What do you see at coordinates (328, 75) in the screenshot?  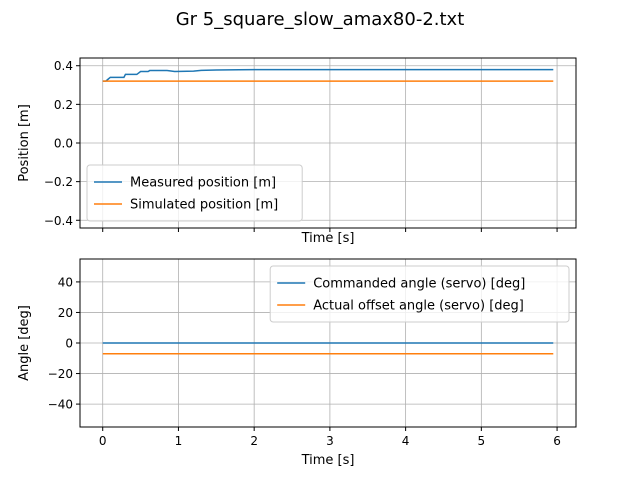 I see `series-line` at bounding box center [328, 75].